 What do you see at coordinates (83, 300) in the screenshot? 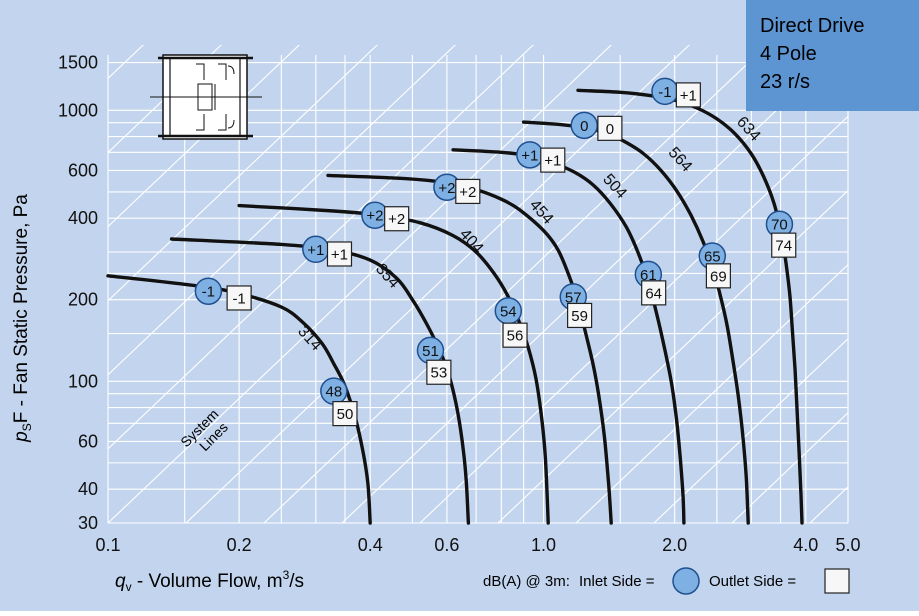
I see `y-tick-label: 200` at bounding box center [83, 300].